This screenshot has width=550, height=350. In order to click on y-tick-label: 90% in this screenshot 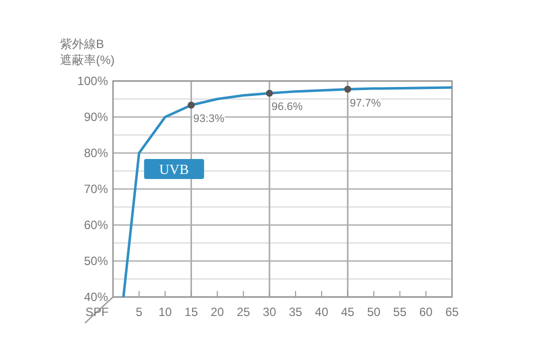, I will do `click(96, 117)`.